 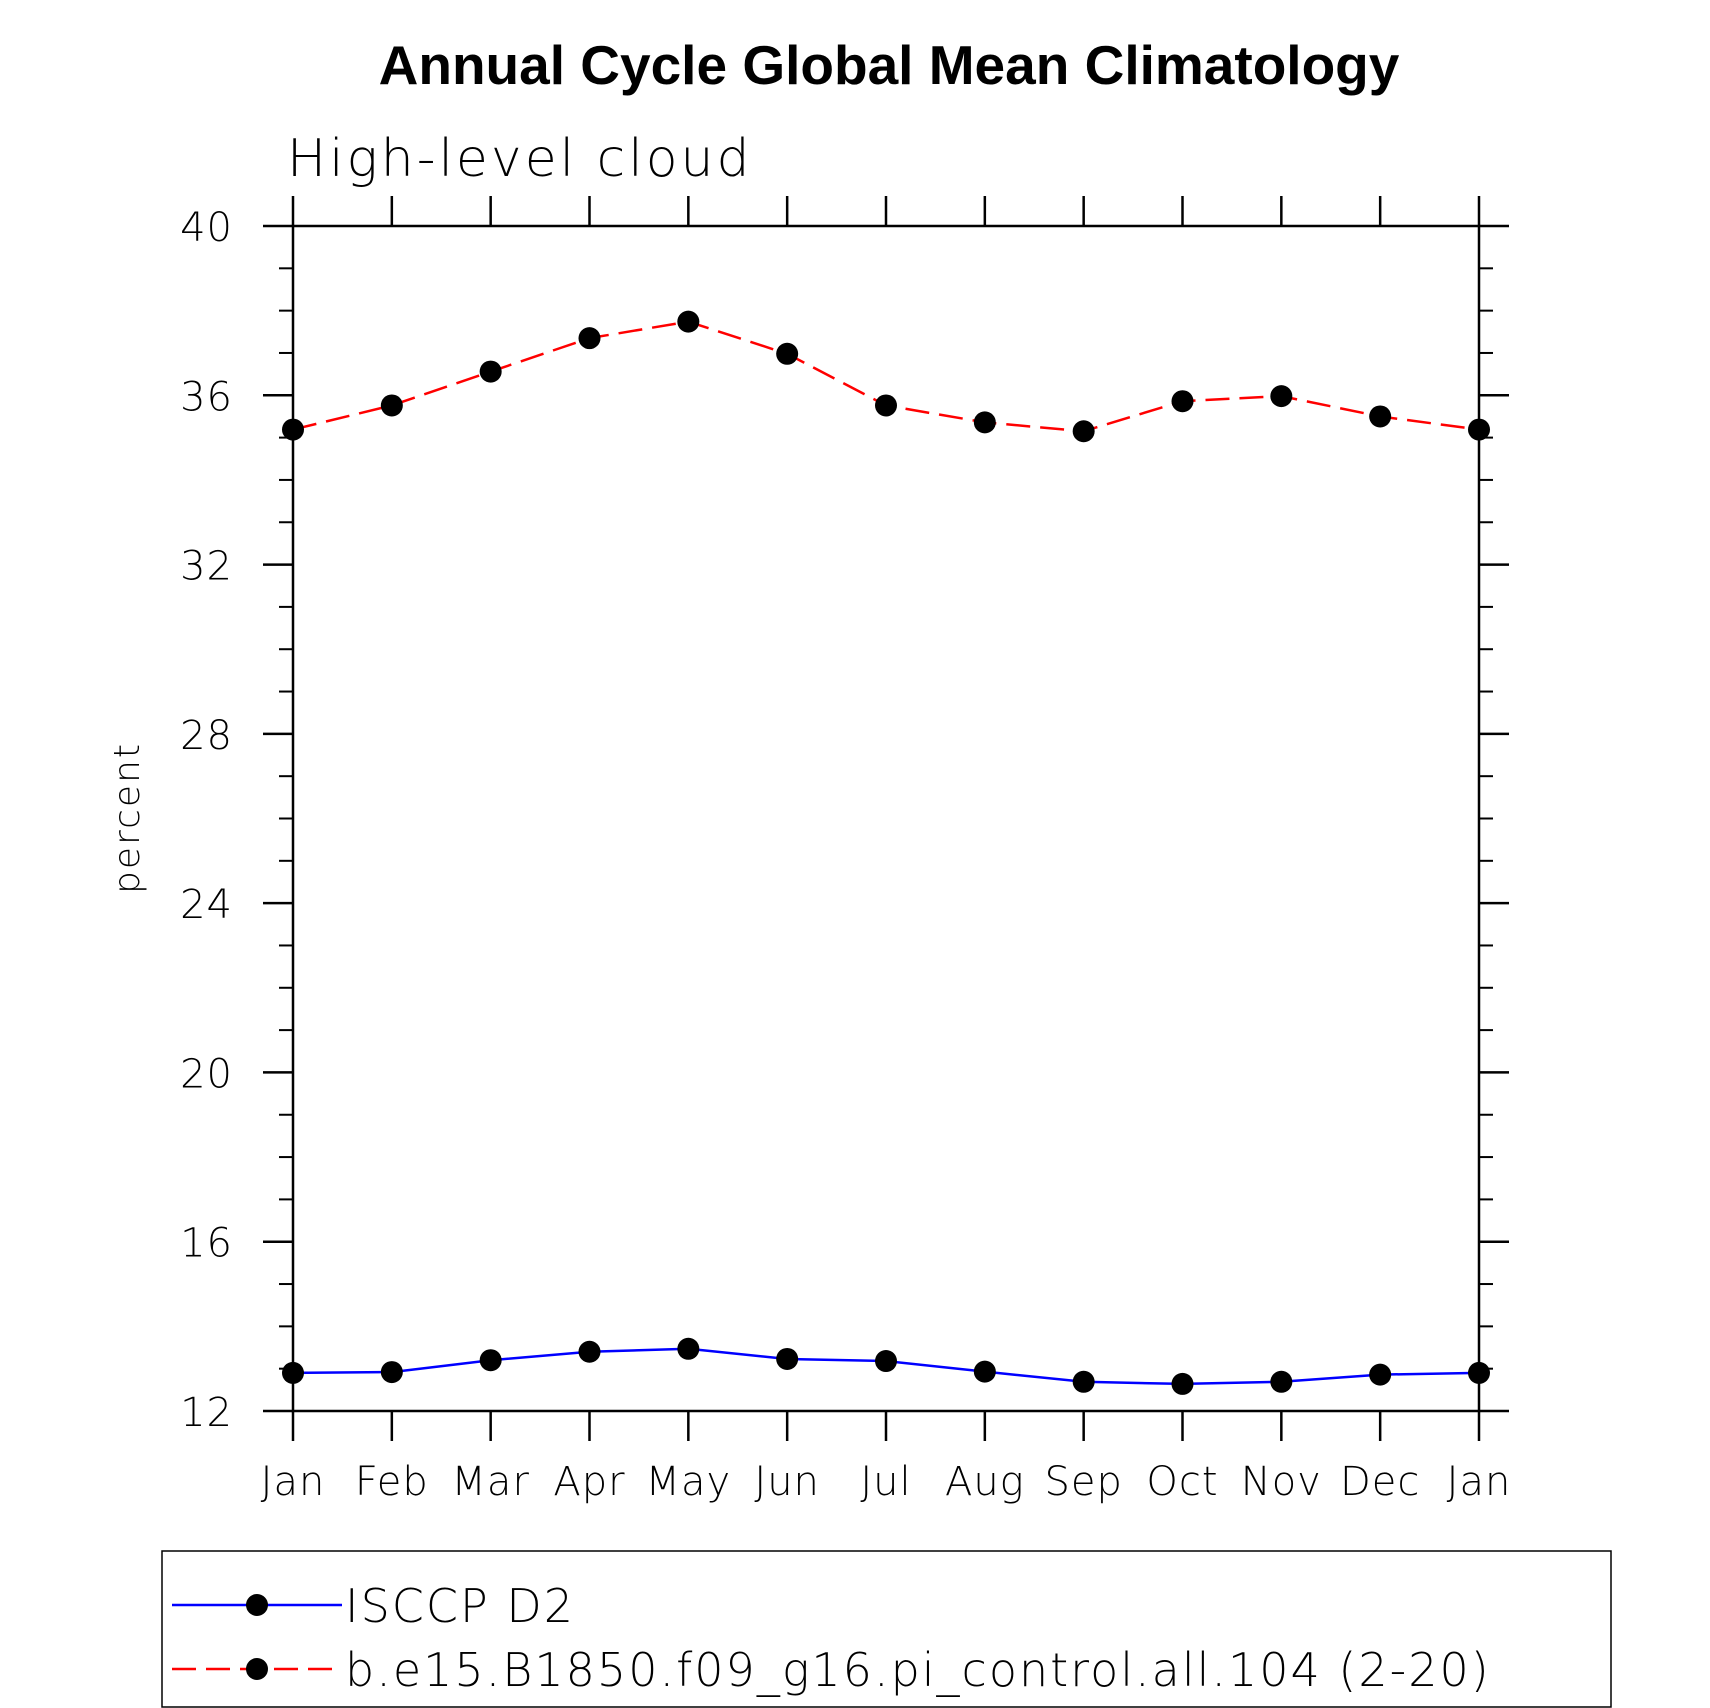 I want to click on x-tick-label: Sep, so click(x=1083, y=1482).